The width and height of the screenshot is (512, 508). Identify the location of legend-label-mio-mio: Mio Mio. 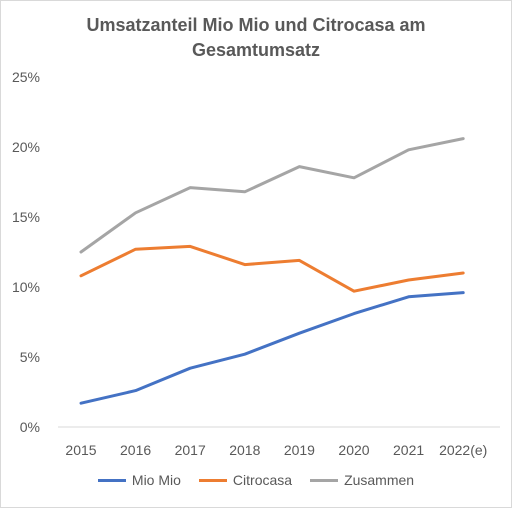
(156, 480).